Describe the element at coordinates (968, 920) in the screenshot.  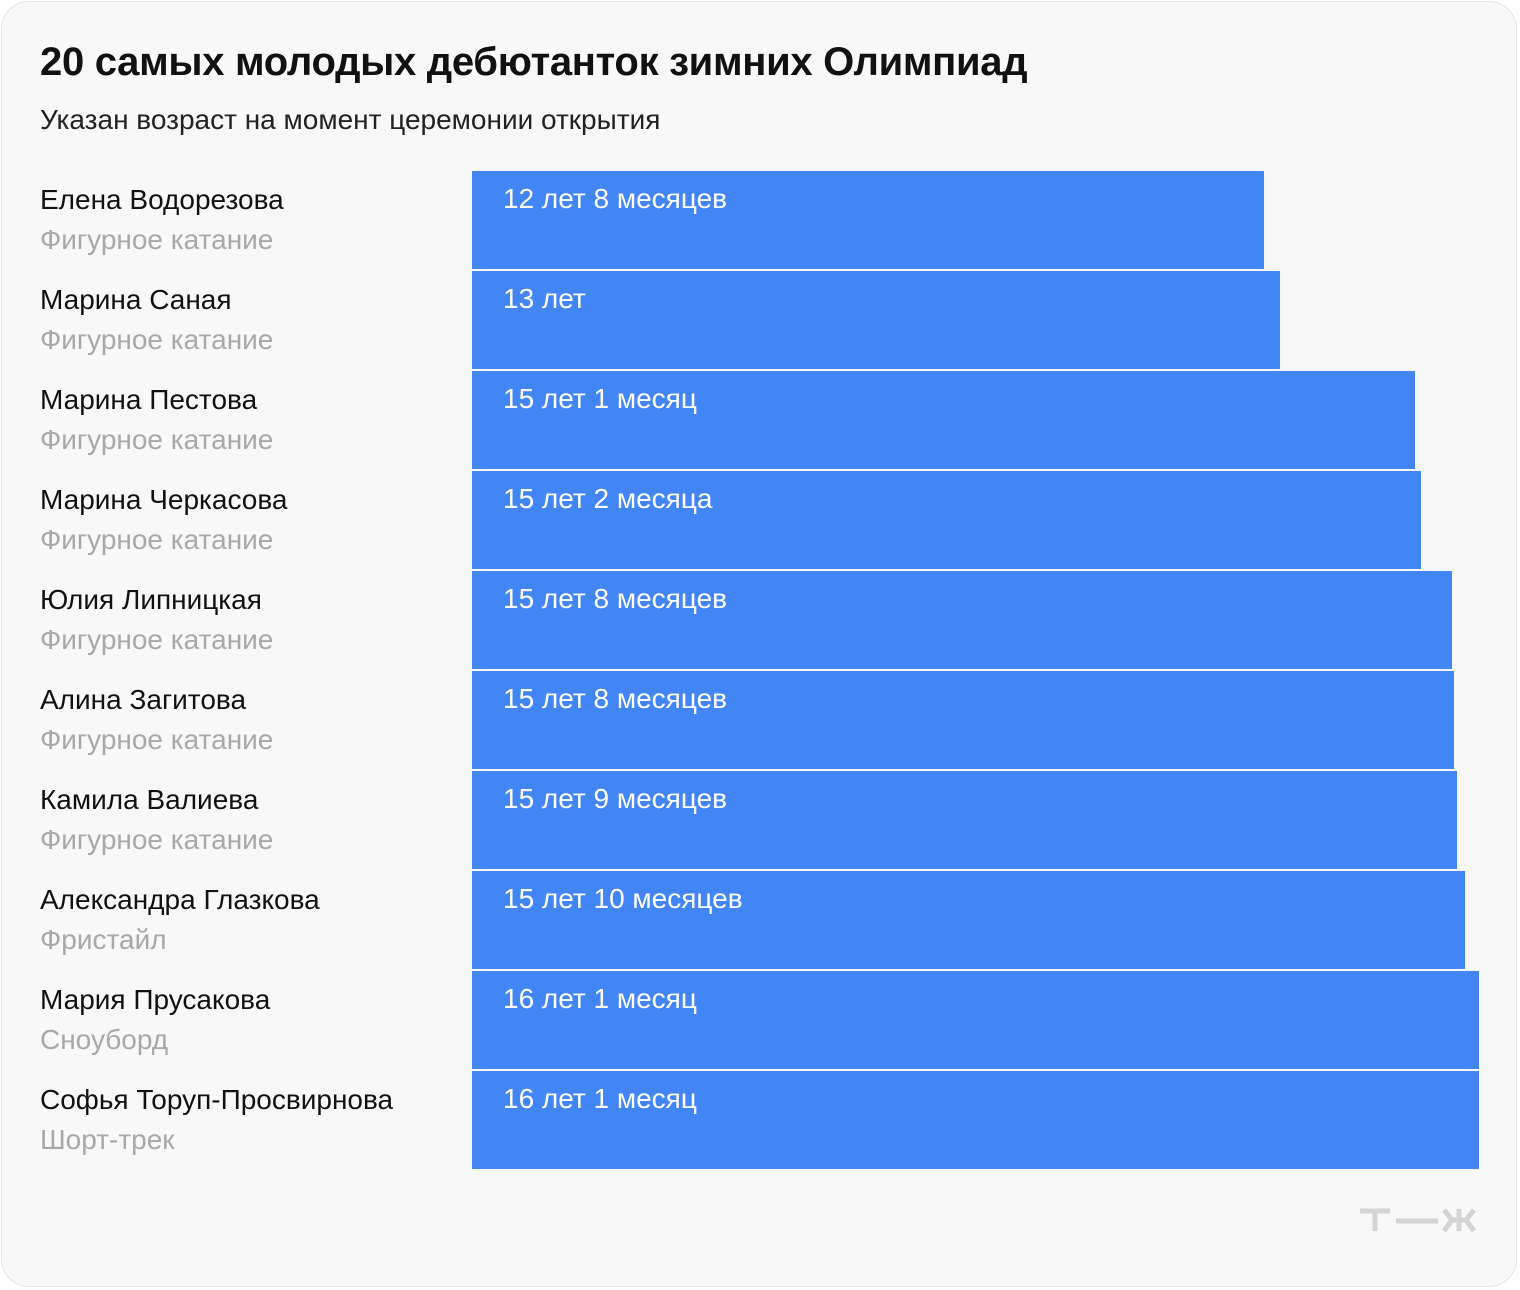
I see `age-bar: 15 лет 10 месяцев` at that location.